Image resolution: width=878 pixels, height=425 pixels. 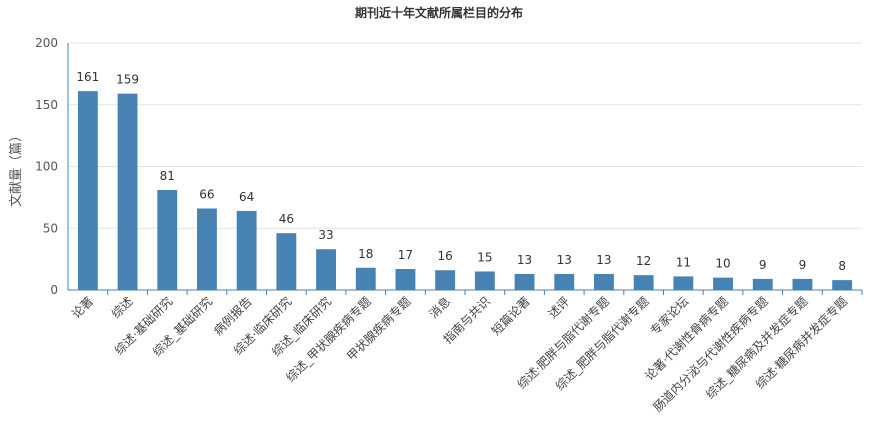 What do you see at coordinates (445, 256) in the screenshot?
I see `bar-value-label: 16` at bounding box center [445, 256].